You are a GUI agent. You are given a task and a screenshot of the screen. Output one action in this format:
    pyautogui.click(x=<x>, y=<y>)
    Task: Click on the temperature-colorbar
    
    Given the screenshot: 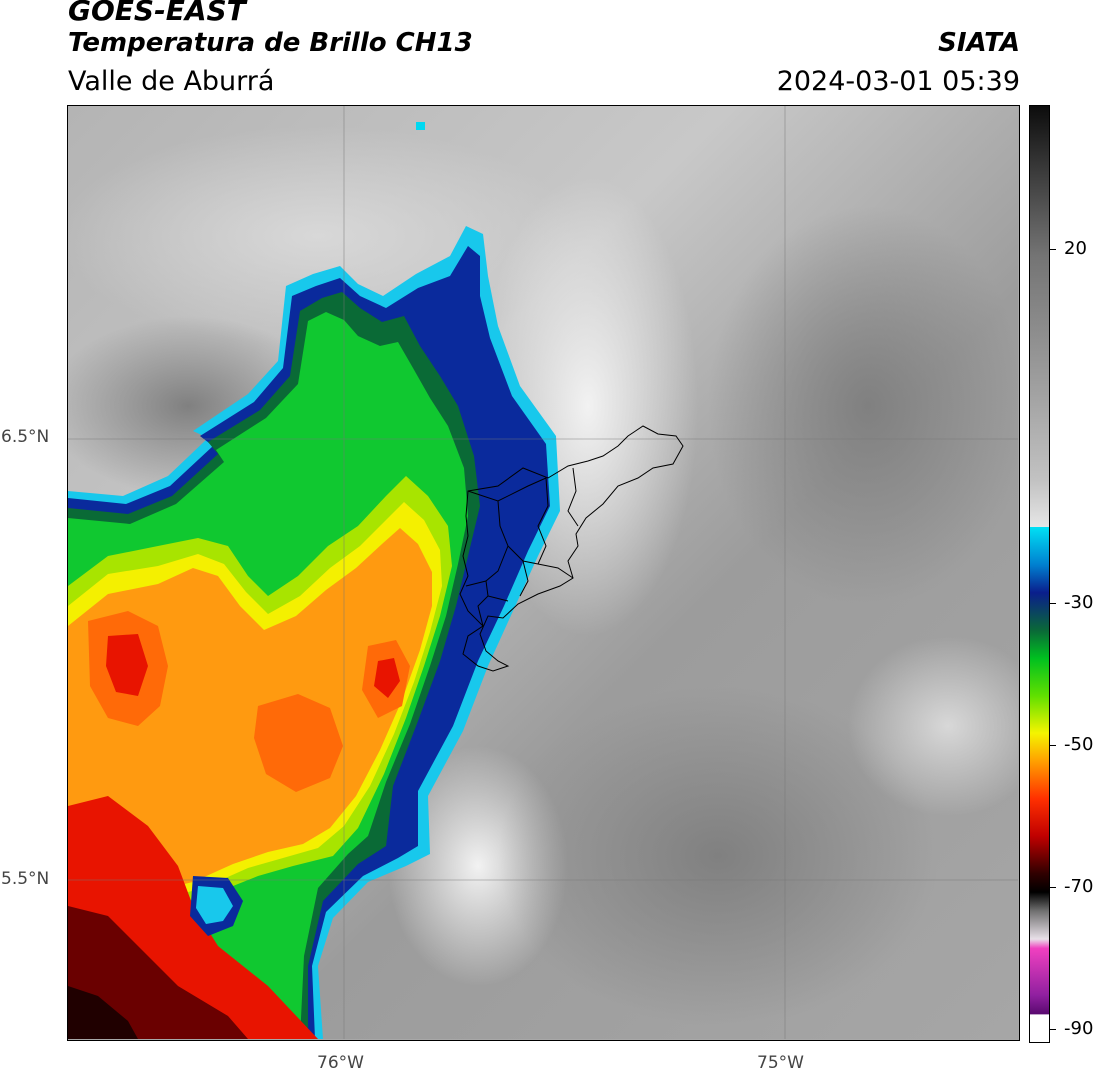 What is the action you would take?
    pyautogui.click(x=1039, y=574)
    